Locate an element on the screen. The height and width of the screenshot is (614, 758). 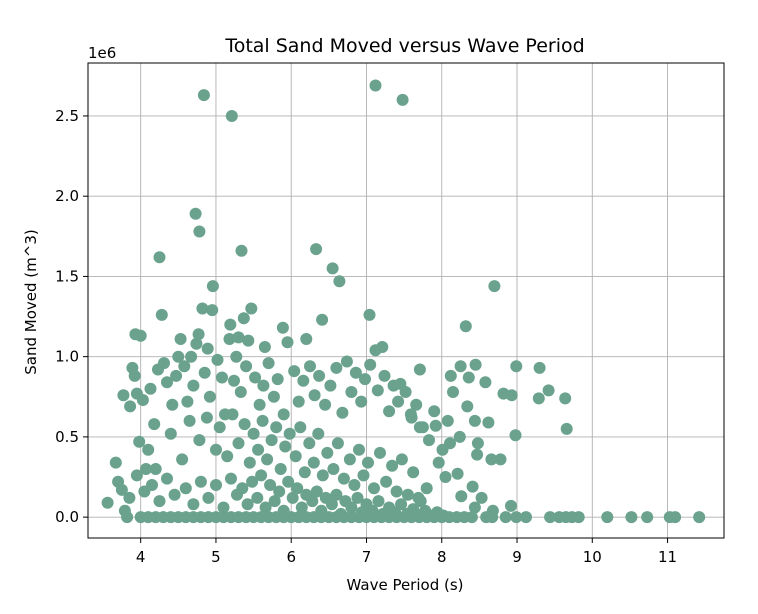
y-tick-label: 2.5 is located at coordinates (67, 116).